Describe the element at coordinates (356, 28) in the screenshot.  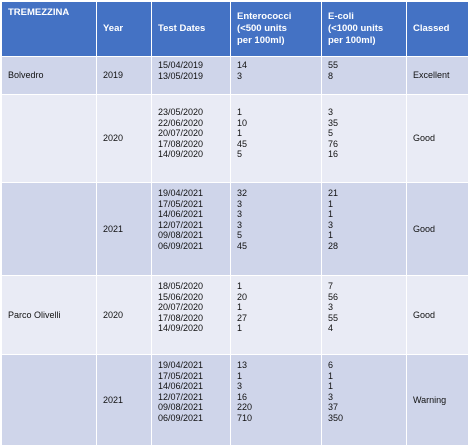
I see `header-ecoli-line: (<1000 units` at that location.